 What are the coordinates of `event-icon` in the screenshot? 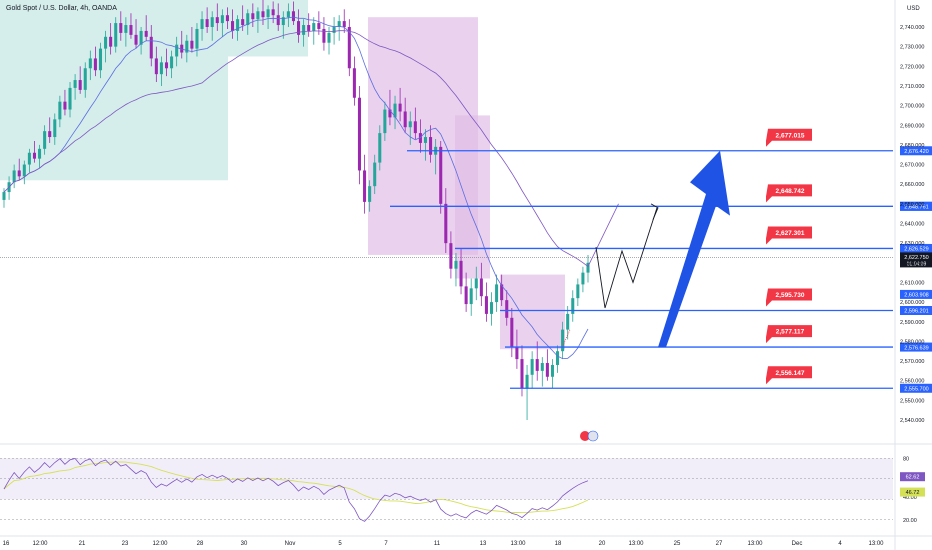 It's located at (585, 436).